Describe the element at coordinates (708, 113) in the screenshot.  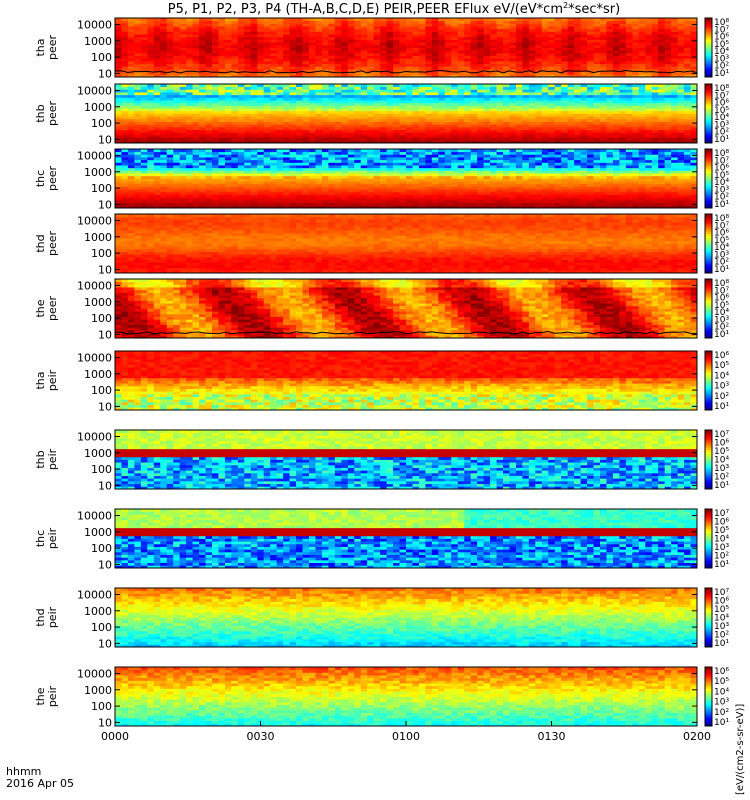
I see `colorbar-frame` at that location.